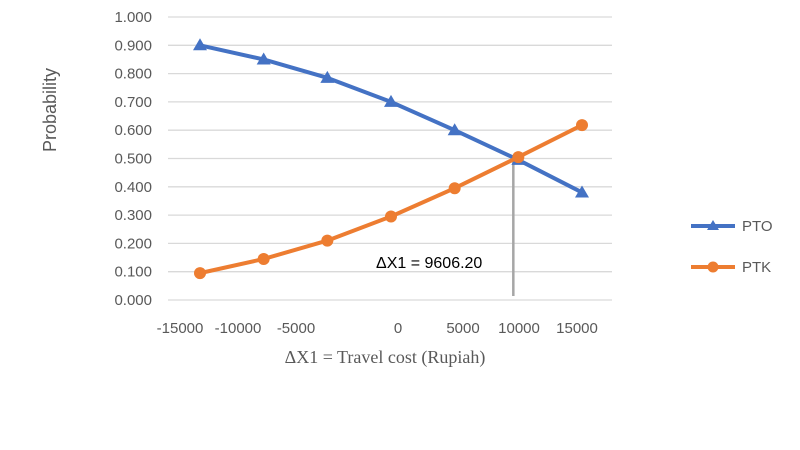 This screenshot has width=800, height=450. Describe the element at coordinates (133, 130) in the screenshot. I see `y-tick-label: 0.600` at that location.